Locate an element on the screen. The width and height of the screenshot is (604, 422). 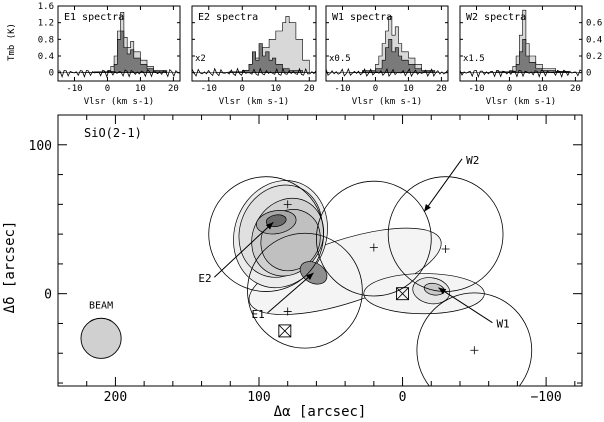
spectrum-frame-E1 is located at coordinates (119, 43).